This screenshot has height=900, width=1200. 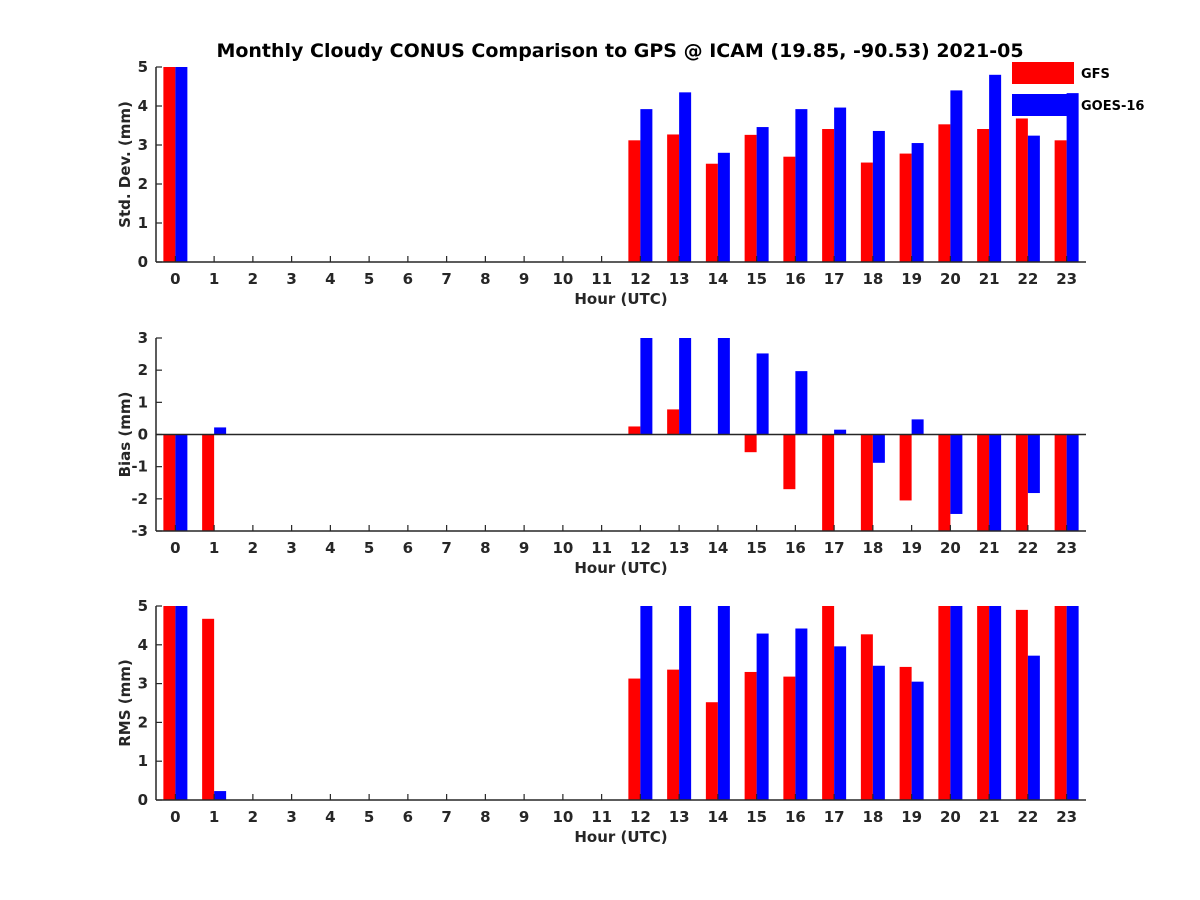 I want to click on xtick-label-std: 8, so click(x=485, y=279).